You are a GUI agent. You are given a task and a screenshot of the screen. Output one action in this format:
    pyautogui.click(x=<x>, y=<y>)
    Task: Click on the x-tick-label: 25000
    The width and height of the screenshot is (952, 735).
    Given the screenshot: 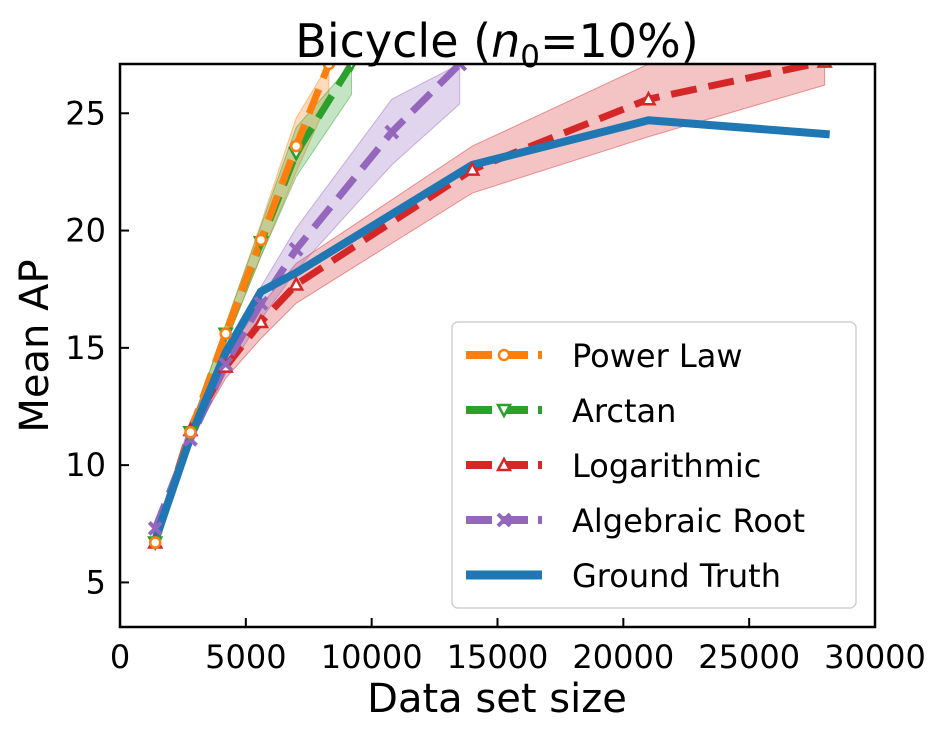 What is the action you would take?
    pyautogui.click(x=749, y=657)
    